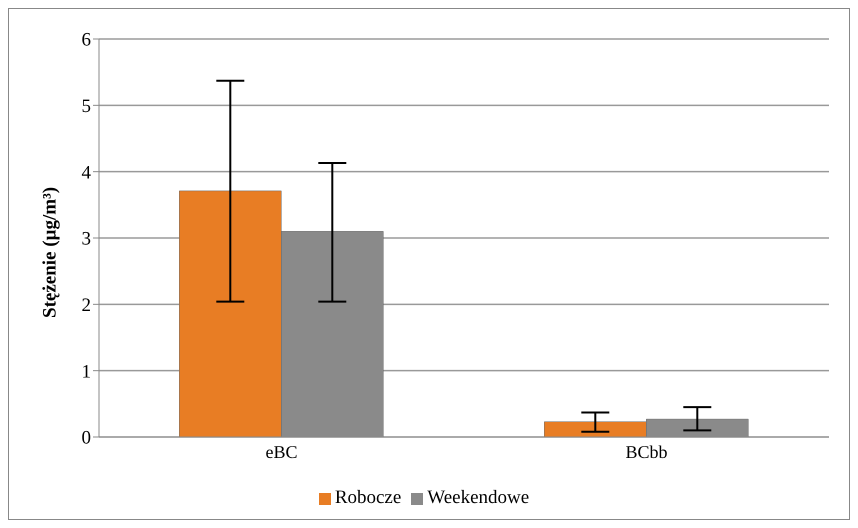 The width and height of the screenshot is (858, 528). Describe the element at coordinates (86, 438) in the screenshot. I see `y-tick-label: 0` at that location.